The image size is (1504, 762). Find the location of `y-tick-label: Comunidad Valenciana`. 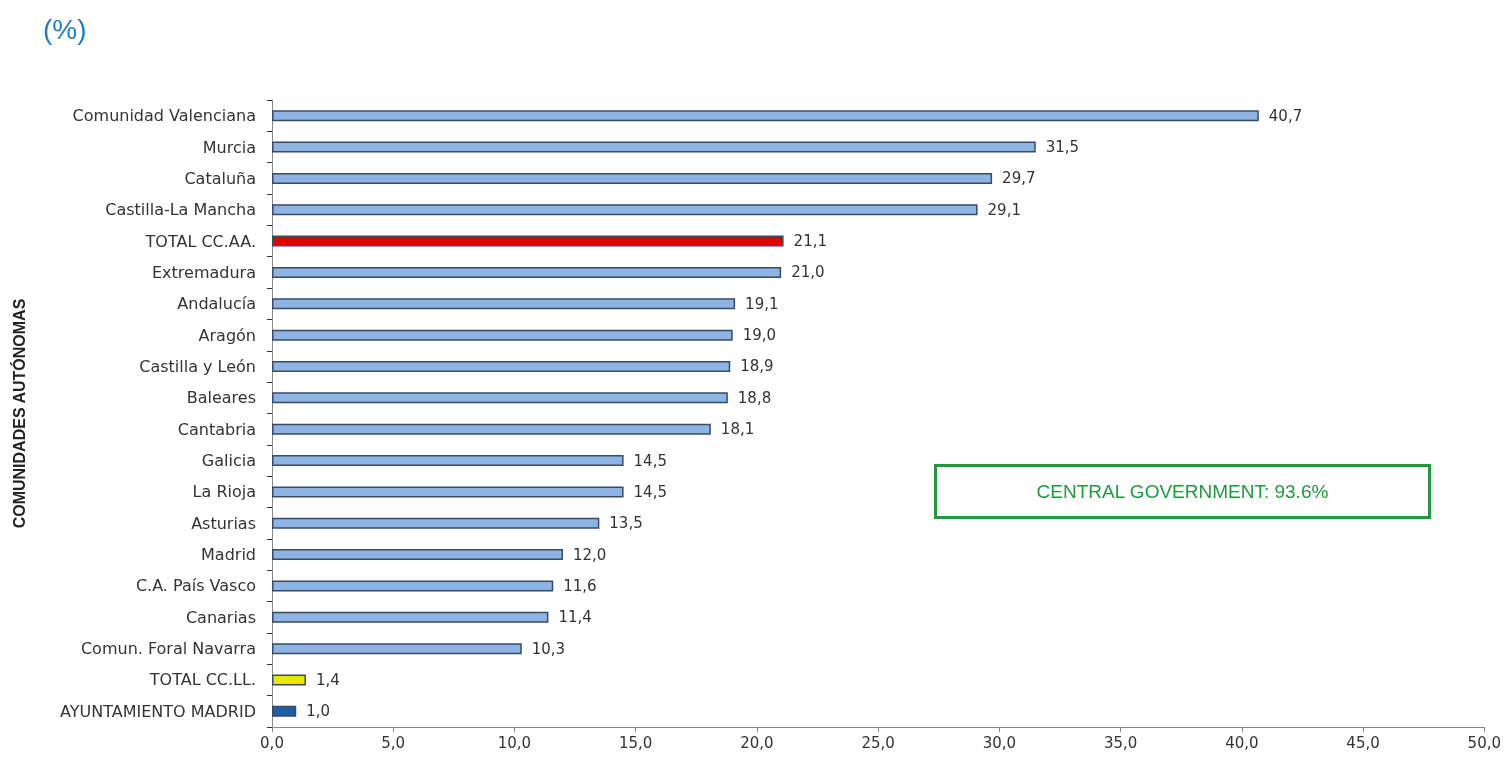

y-tick-label: Comunidad Valenciana is located at coordinates (164, 116).